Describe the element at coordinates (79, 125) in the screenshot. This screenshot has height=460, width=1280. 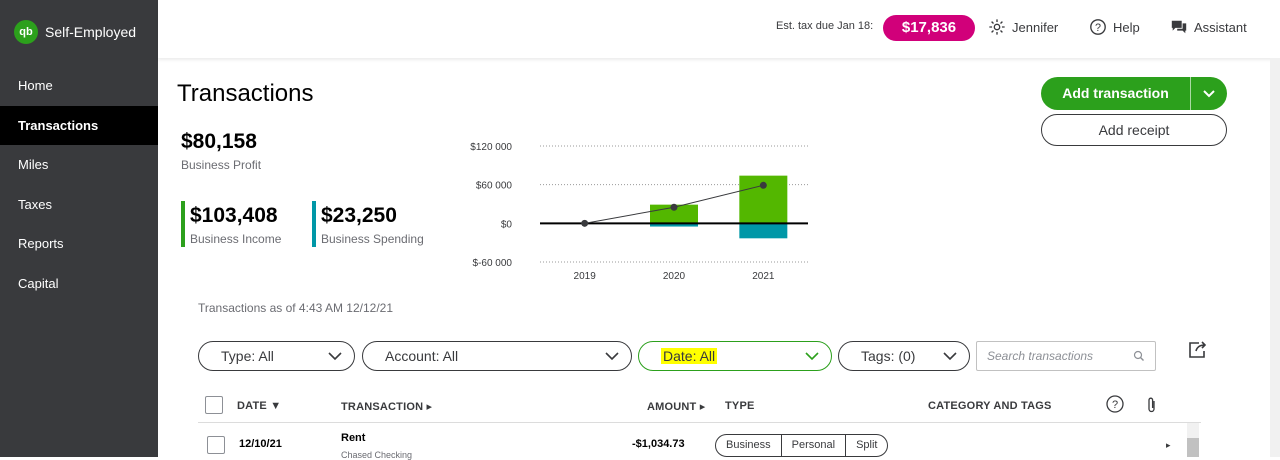
I see `sidebar-item-transactions: Transactions` at that location.